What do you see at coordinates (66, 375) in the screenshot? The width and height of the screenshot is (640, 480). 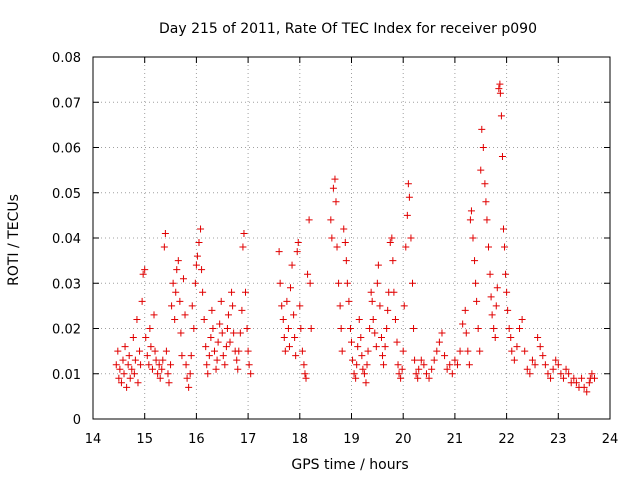 I see `y-tick-label: 0.01` at bounding box center [66, 375].